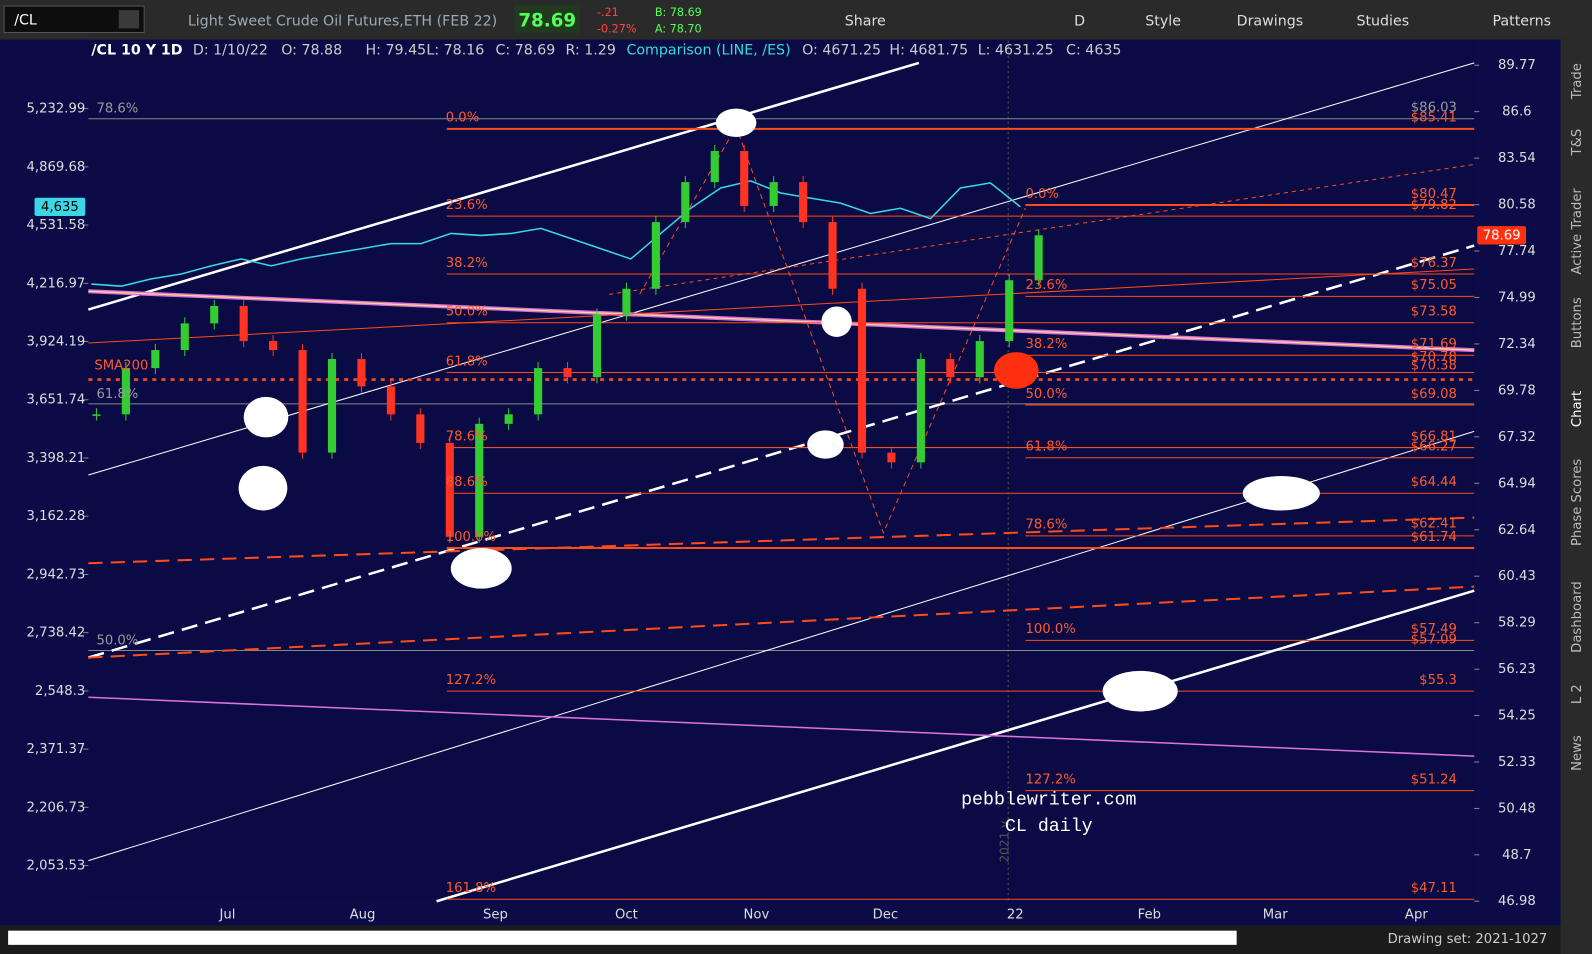 The width and height of the screenshot is (1592, 954). I want to click on price-level: $66.81, so click(1434, 436).